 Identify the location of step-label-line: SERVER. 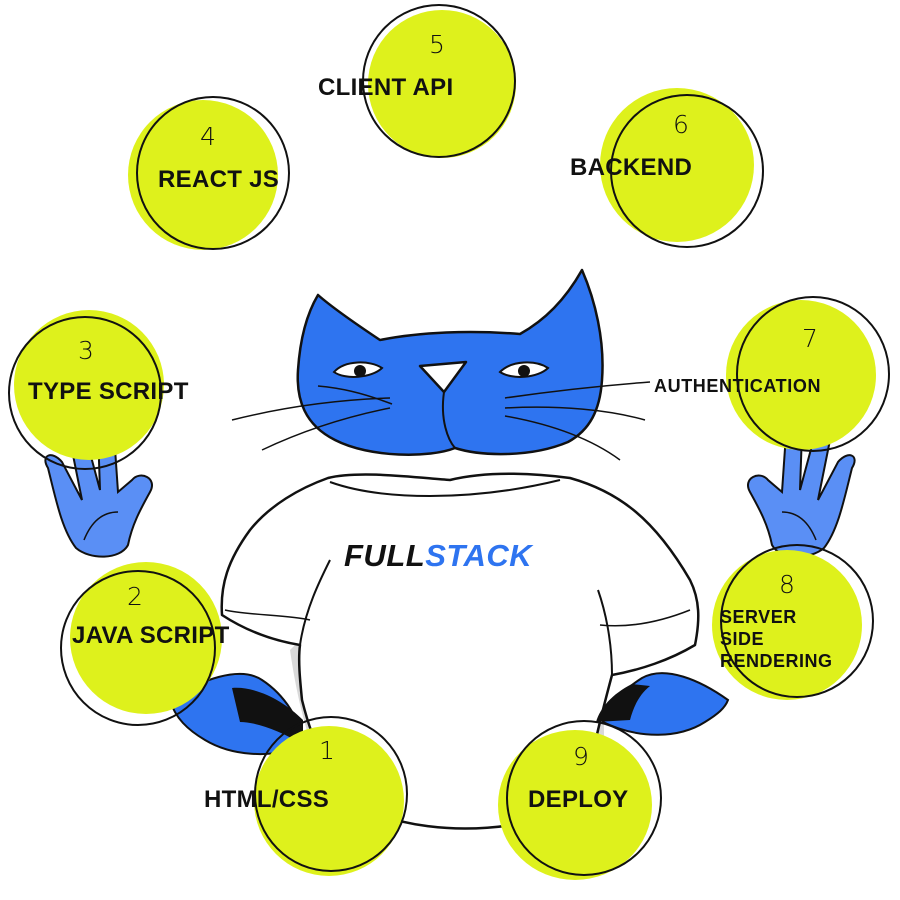
(758, 617).